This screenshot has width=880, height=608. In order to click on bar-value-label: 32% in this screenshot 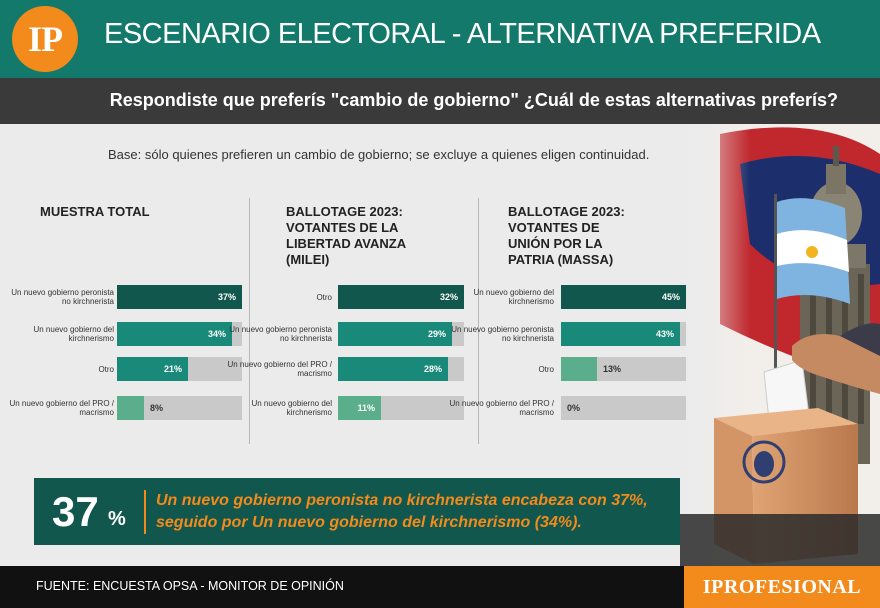, I will do `click(448, 297)`.